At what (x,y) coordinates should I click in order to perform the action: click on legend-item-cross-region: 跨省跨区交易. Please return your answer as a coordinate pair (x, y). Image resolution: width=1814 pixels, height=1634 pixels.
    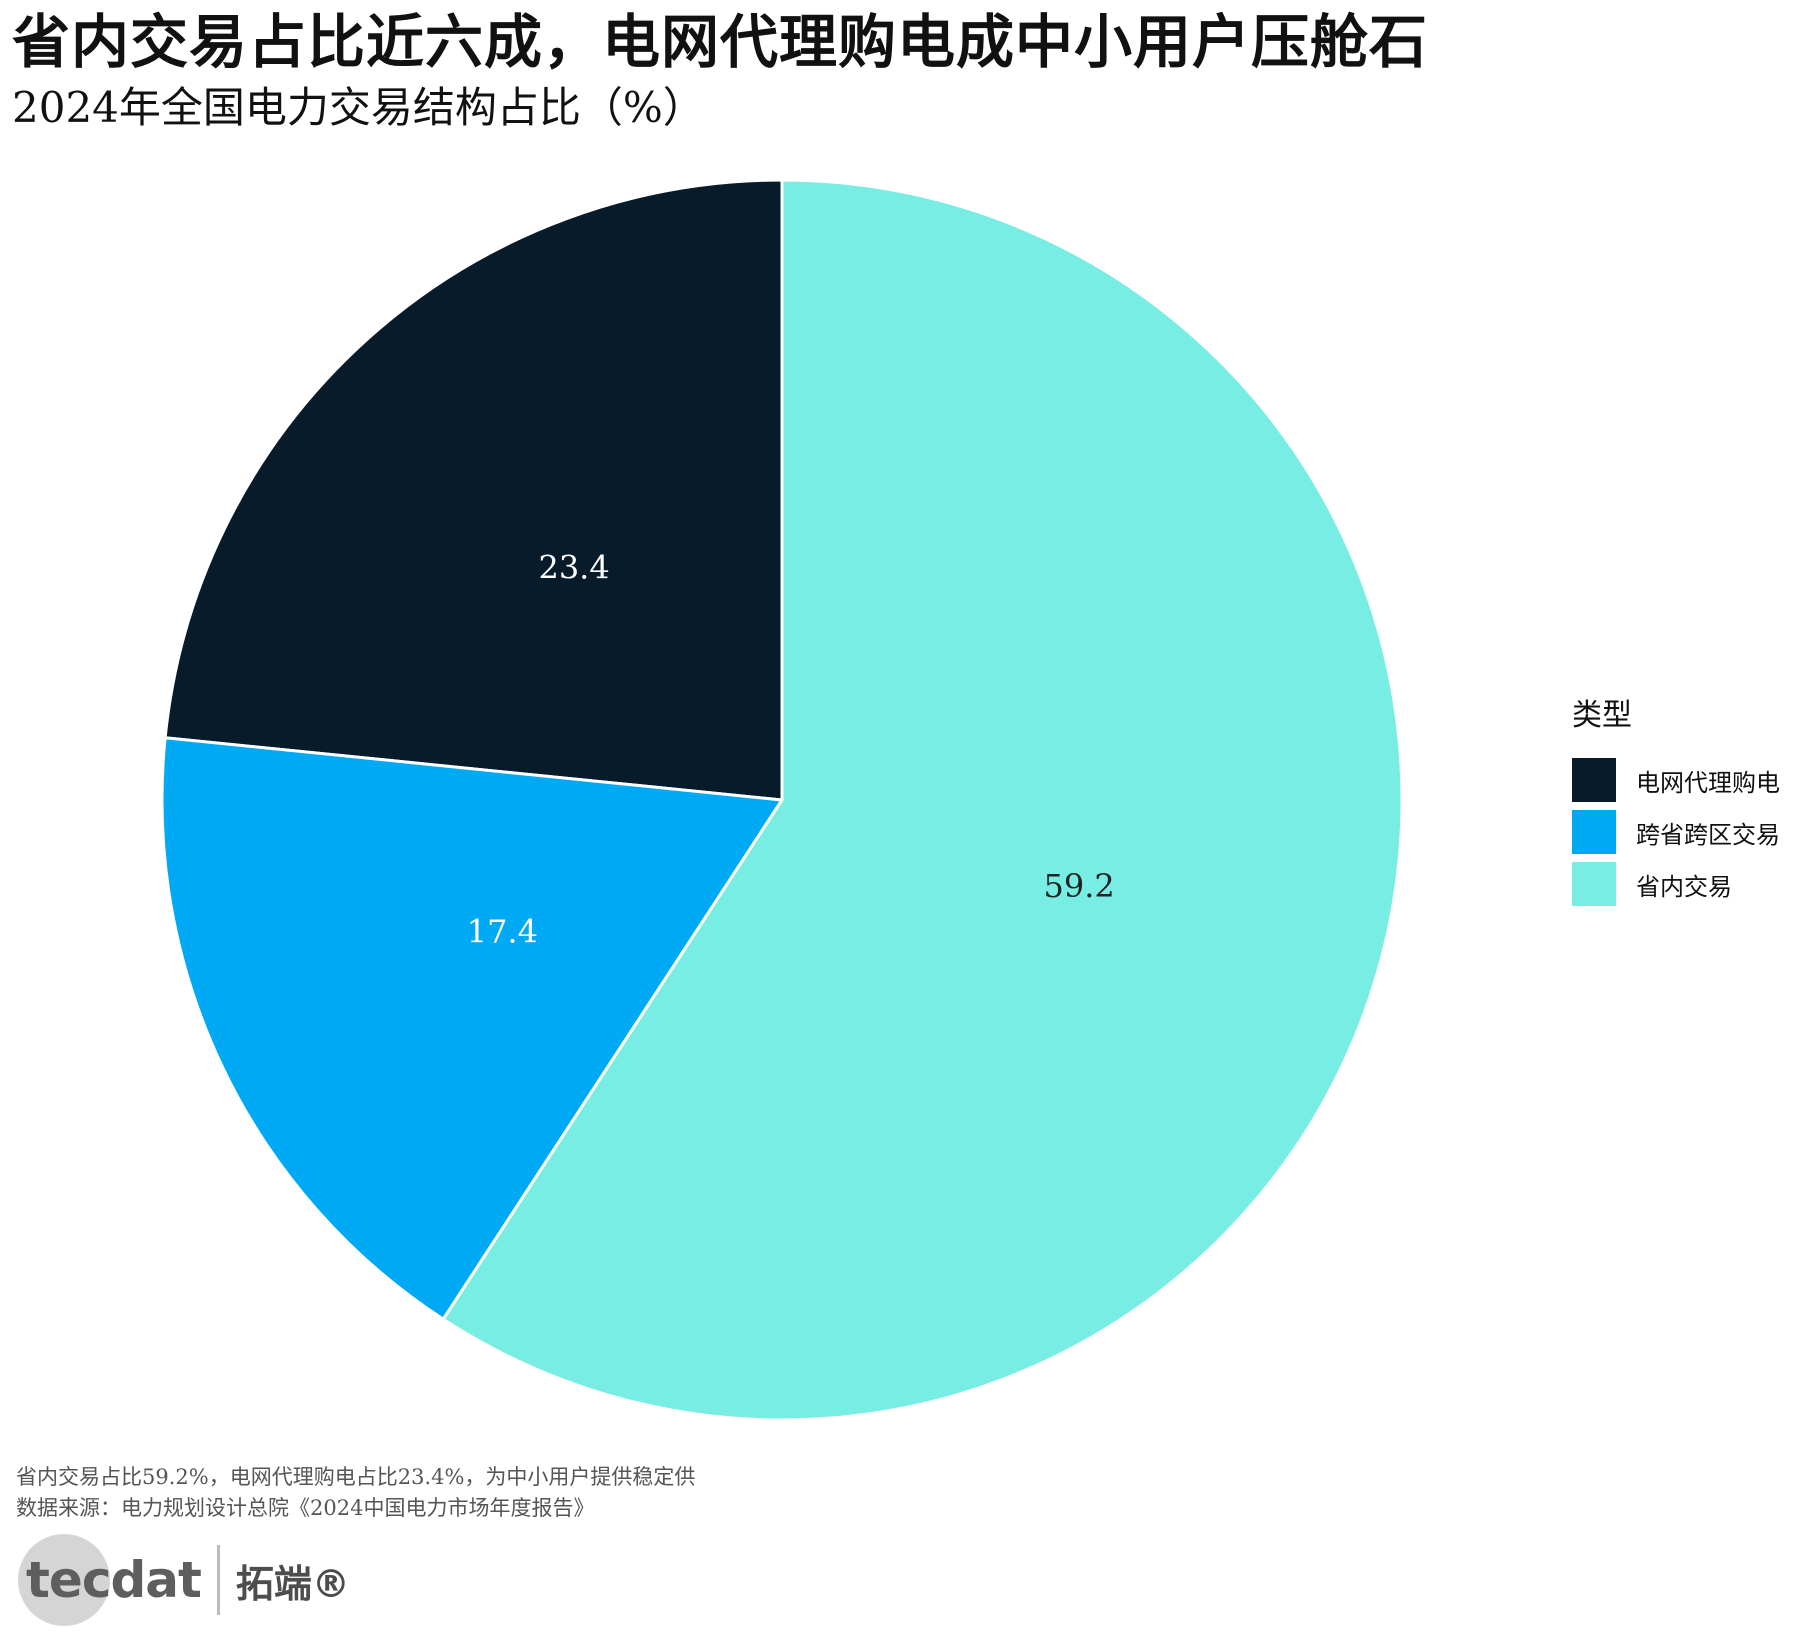
    Looking at the image, I should click on (1676, 832).